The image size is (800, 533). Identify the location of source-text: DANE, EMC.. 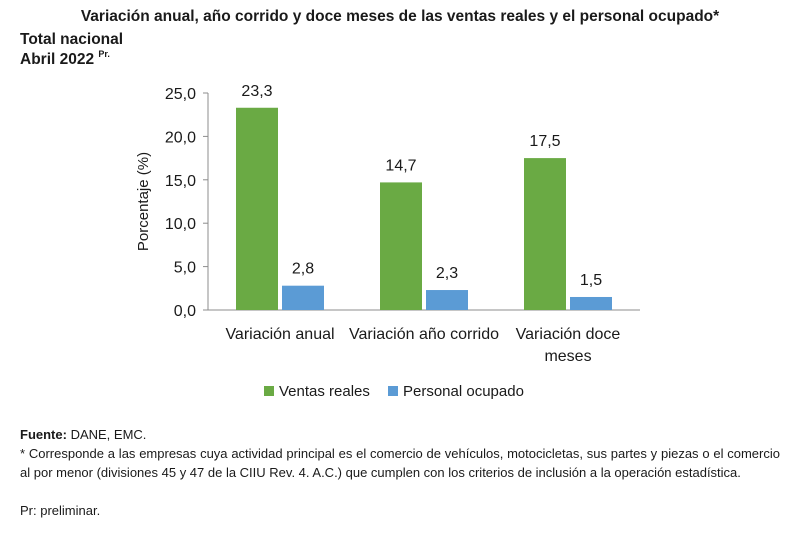
(106, 434).